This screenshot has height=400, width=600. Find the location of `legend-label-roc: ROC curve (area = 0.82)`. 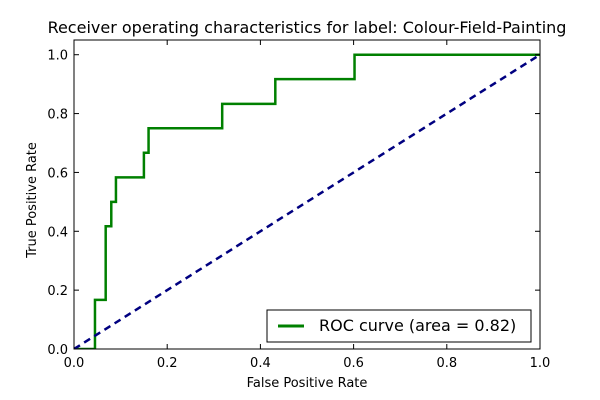

legend-label-roc: ROC curve (area = 0.82) is located at coordinates (417, 325).